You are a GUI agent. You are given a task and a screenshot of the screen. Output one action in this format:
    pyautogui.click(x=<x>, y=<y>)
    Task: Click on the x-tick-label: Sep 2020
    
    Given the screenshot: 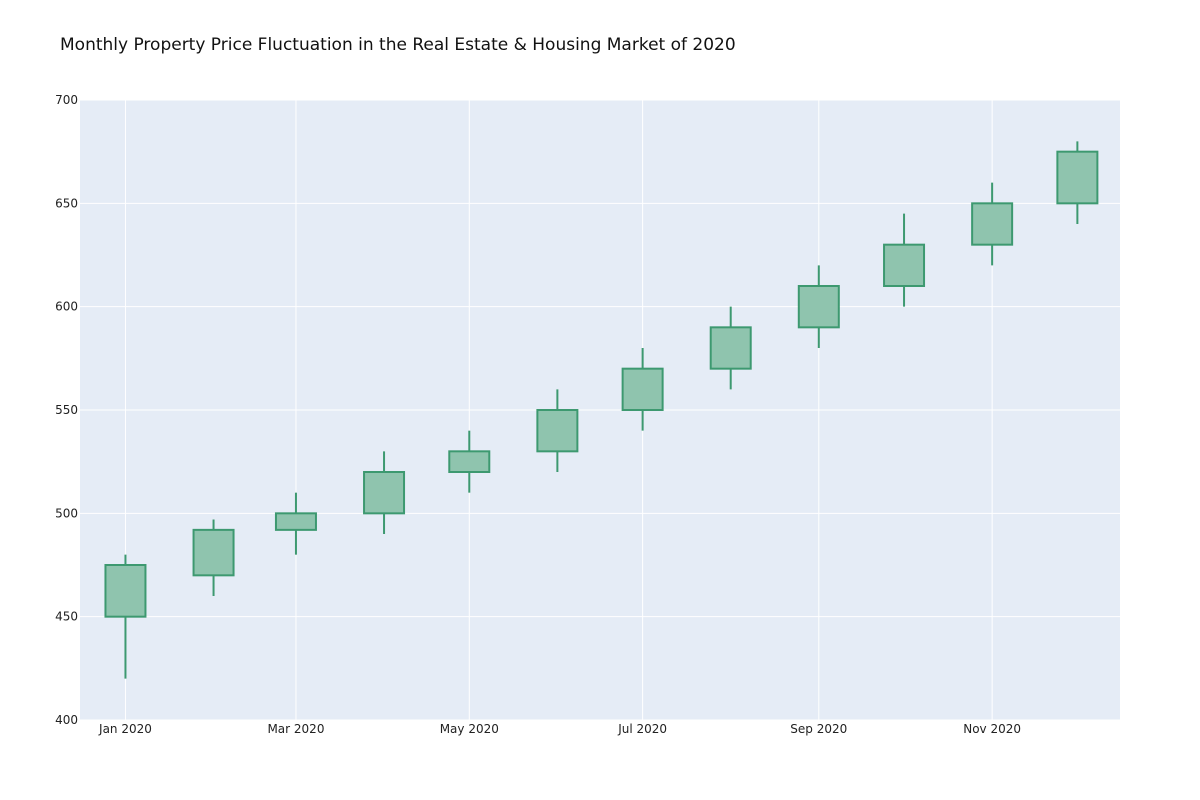 What is the action you would take?
    pyautogui.click(x=818, y=729)
    